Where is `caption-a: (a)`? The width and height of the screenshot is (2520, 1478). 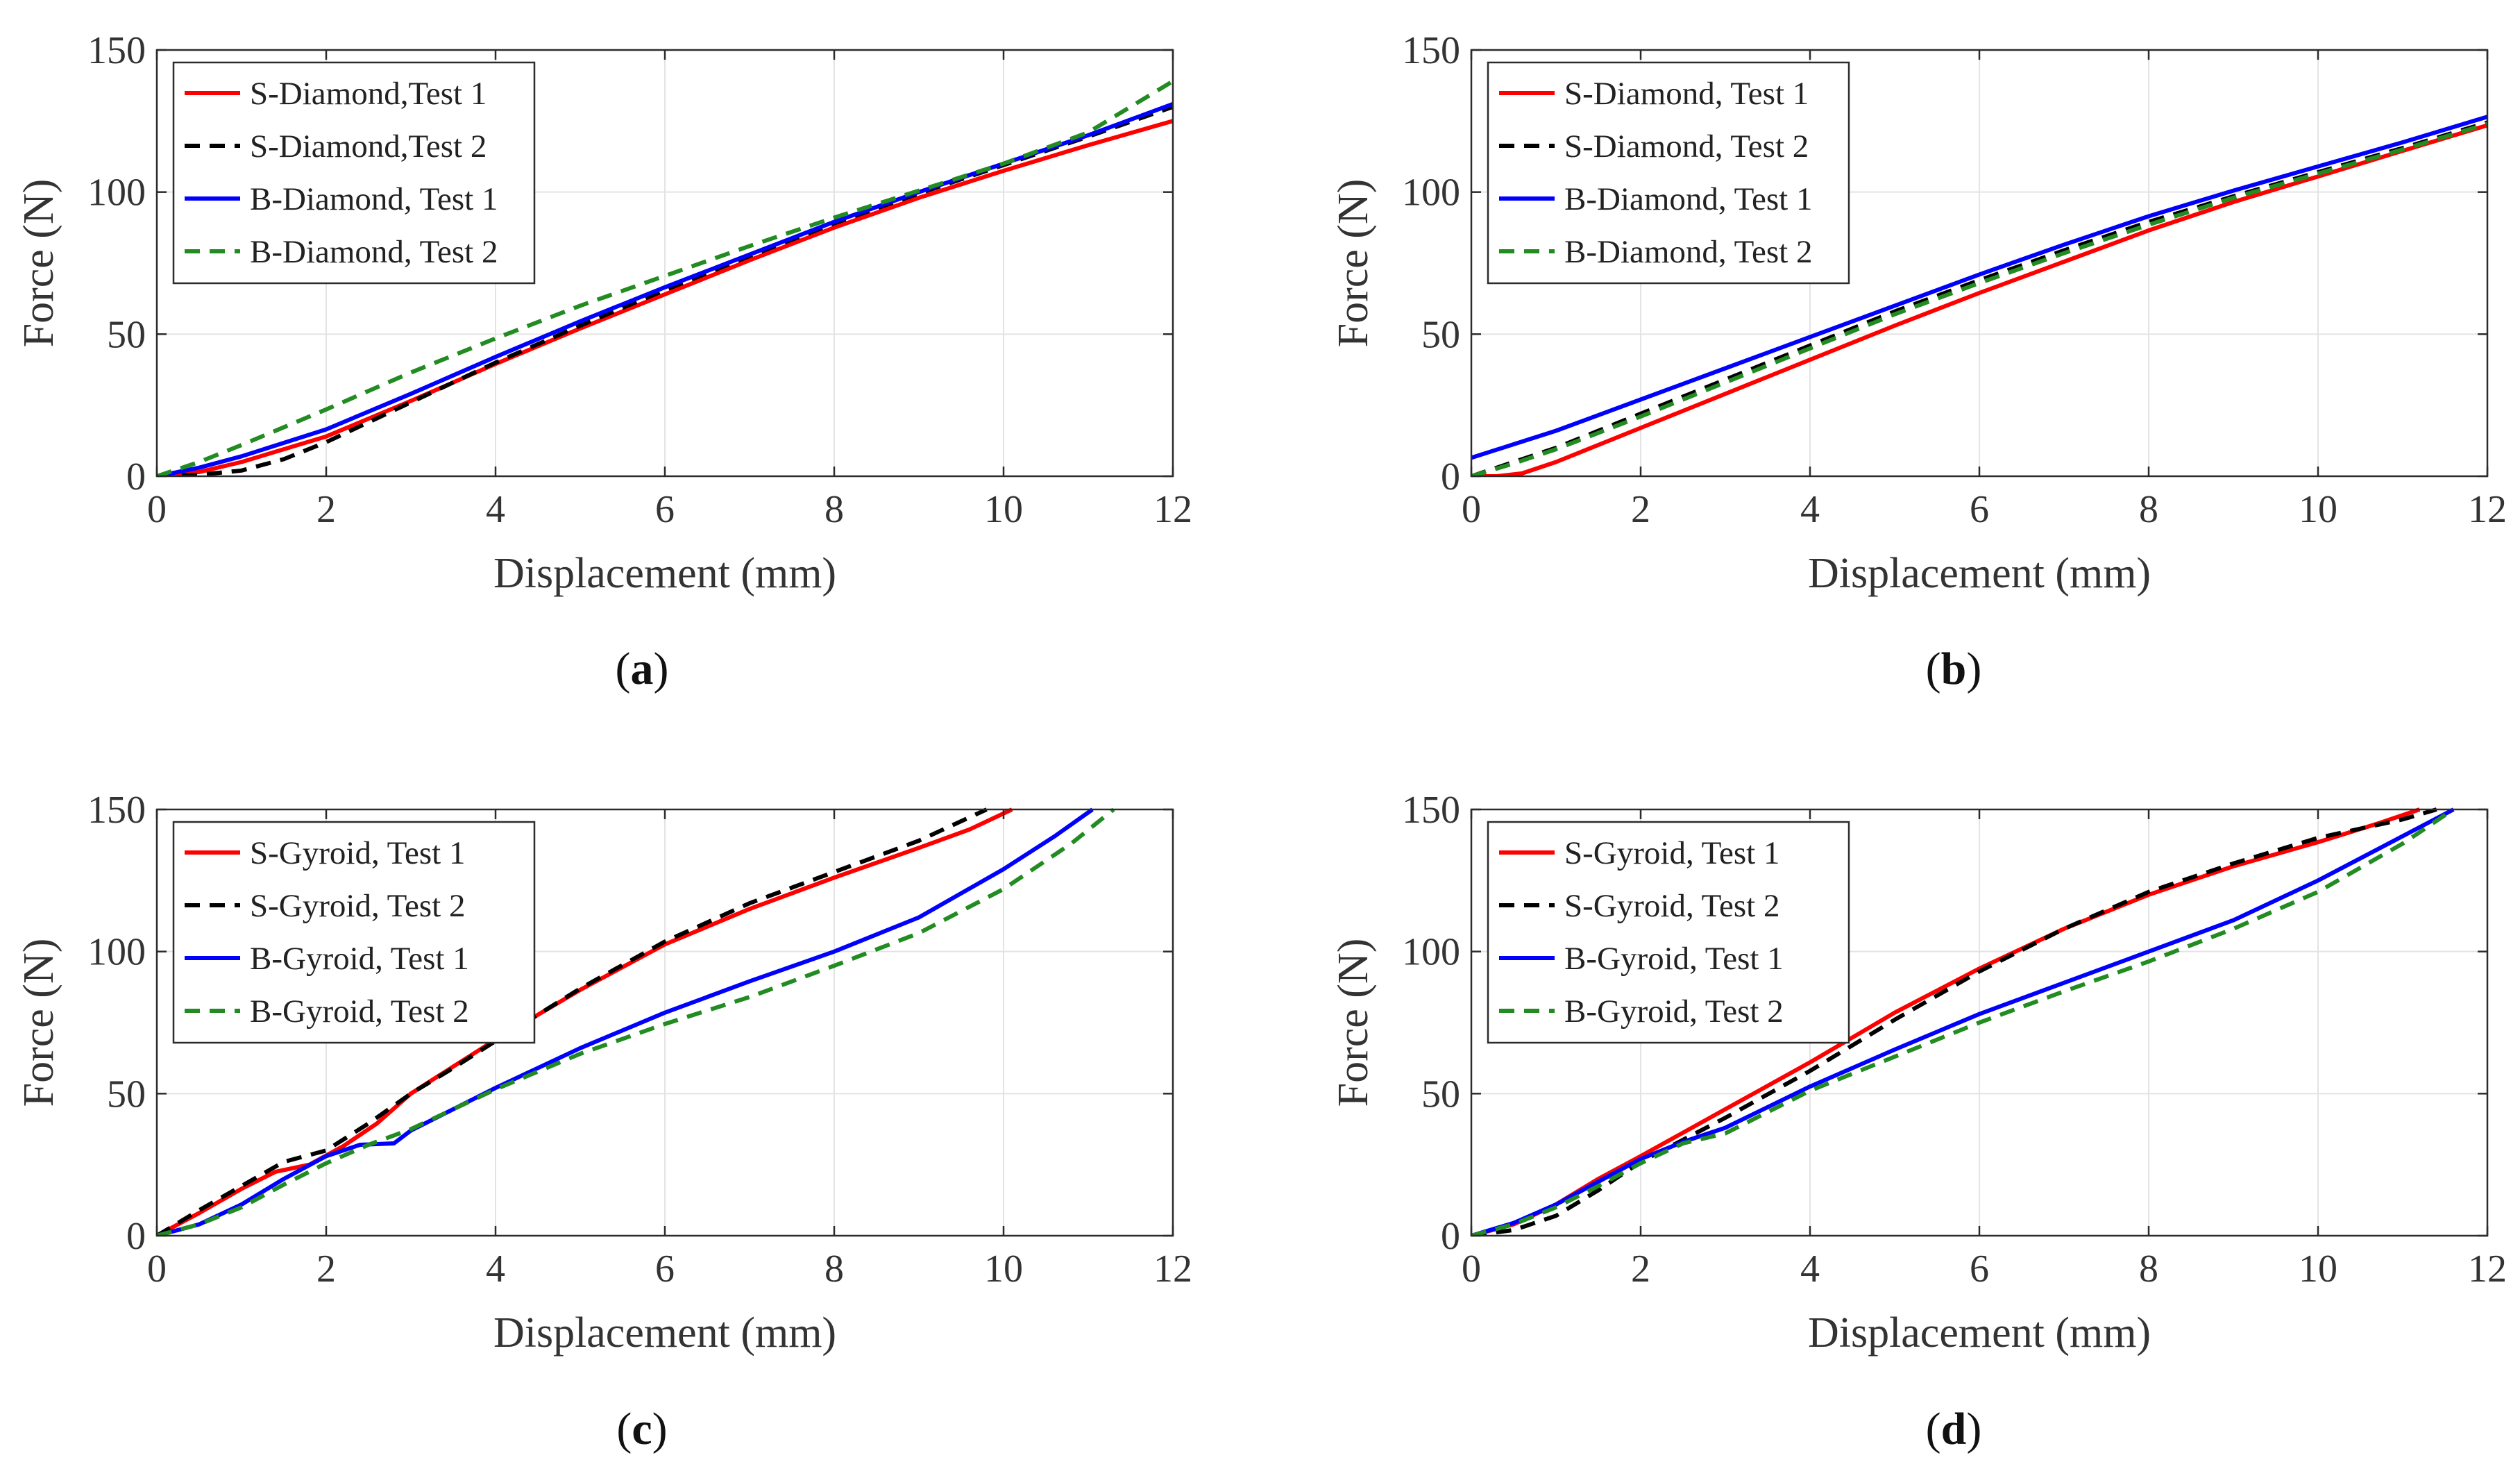
caption-a: (a) is located at coordinates (642, 669).